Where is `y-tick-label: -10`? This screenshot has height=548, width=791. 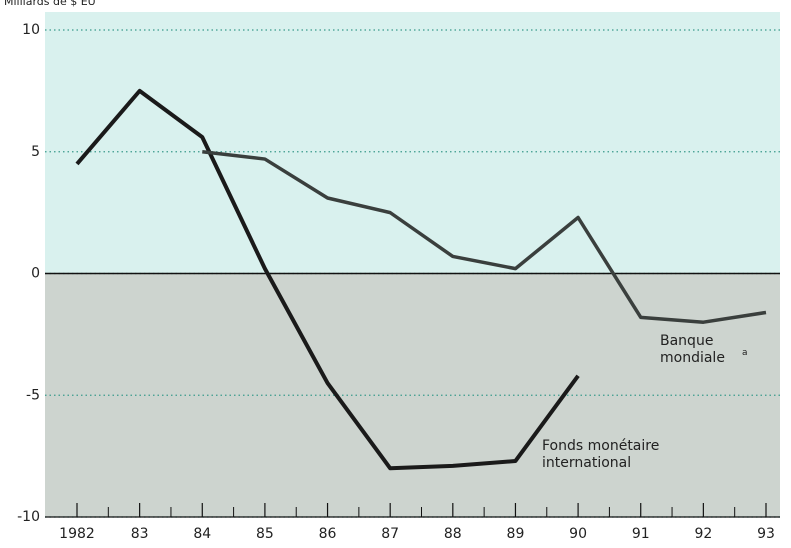
y-tick-label: -10 is located at coordinates (28, 517).